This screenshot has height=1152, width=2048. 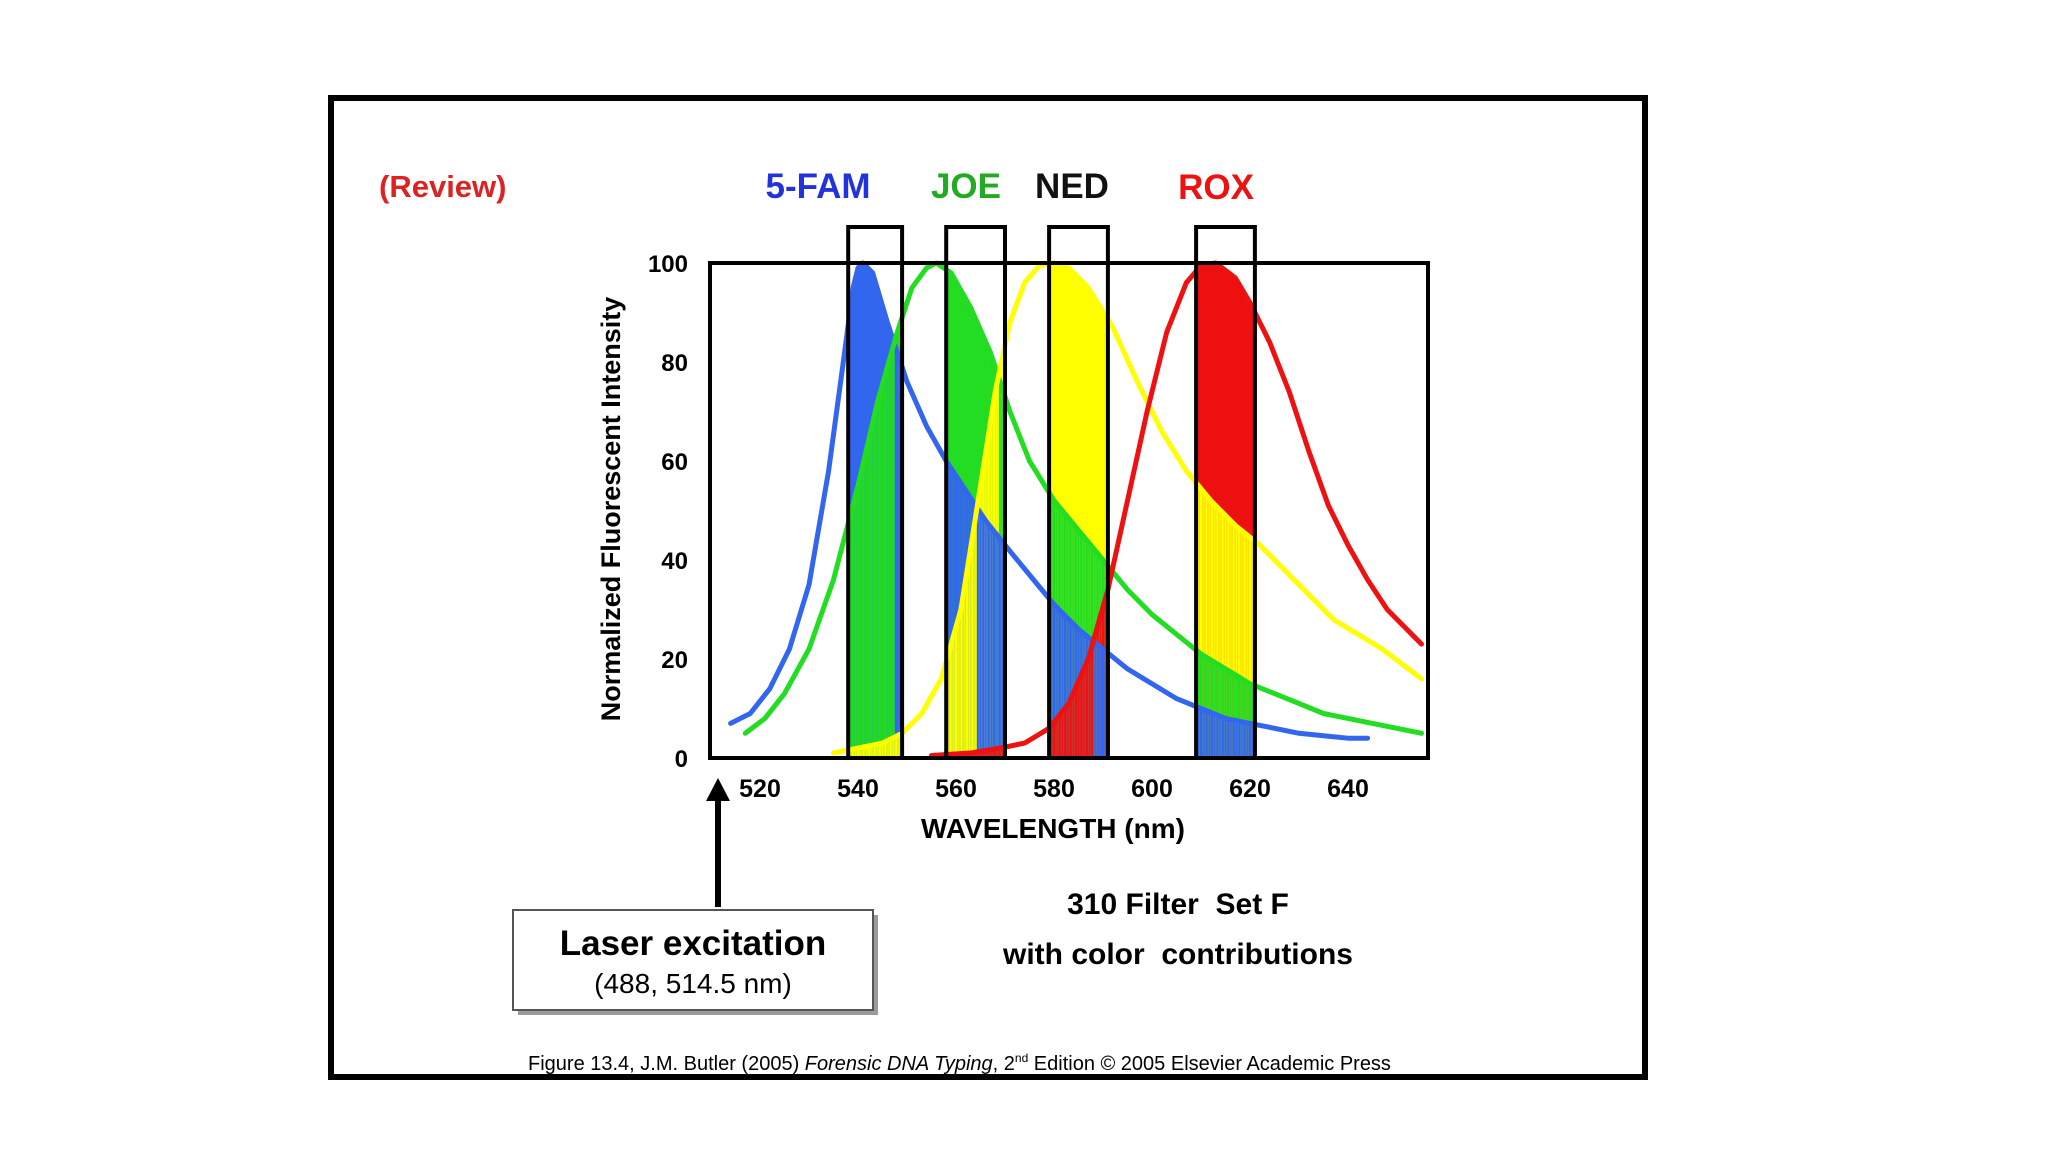 What do you see at coordinates (693, 943) in the screenshot?
I see `laser-title: Laser excitation` at bounding box center [693, 943].